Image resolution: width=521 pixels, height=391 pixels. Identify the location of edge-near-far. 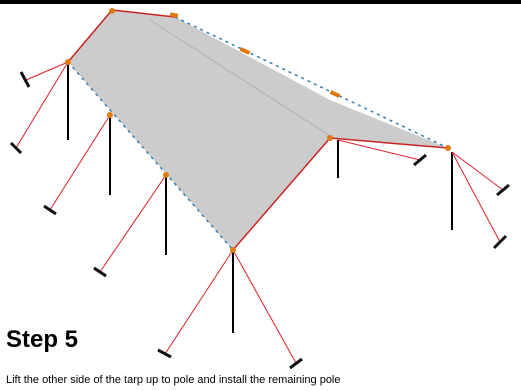
(389, 143).